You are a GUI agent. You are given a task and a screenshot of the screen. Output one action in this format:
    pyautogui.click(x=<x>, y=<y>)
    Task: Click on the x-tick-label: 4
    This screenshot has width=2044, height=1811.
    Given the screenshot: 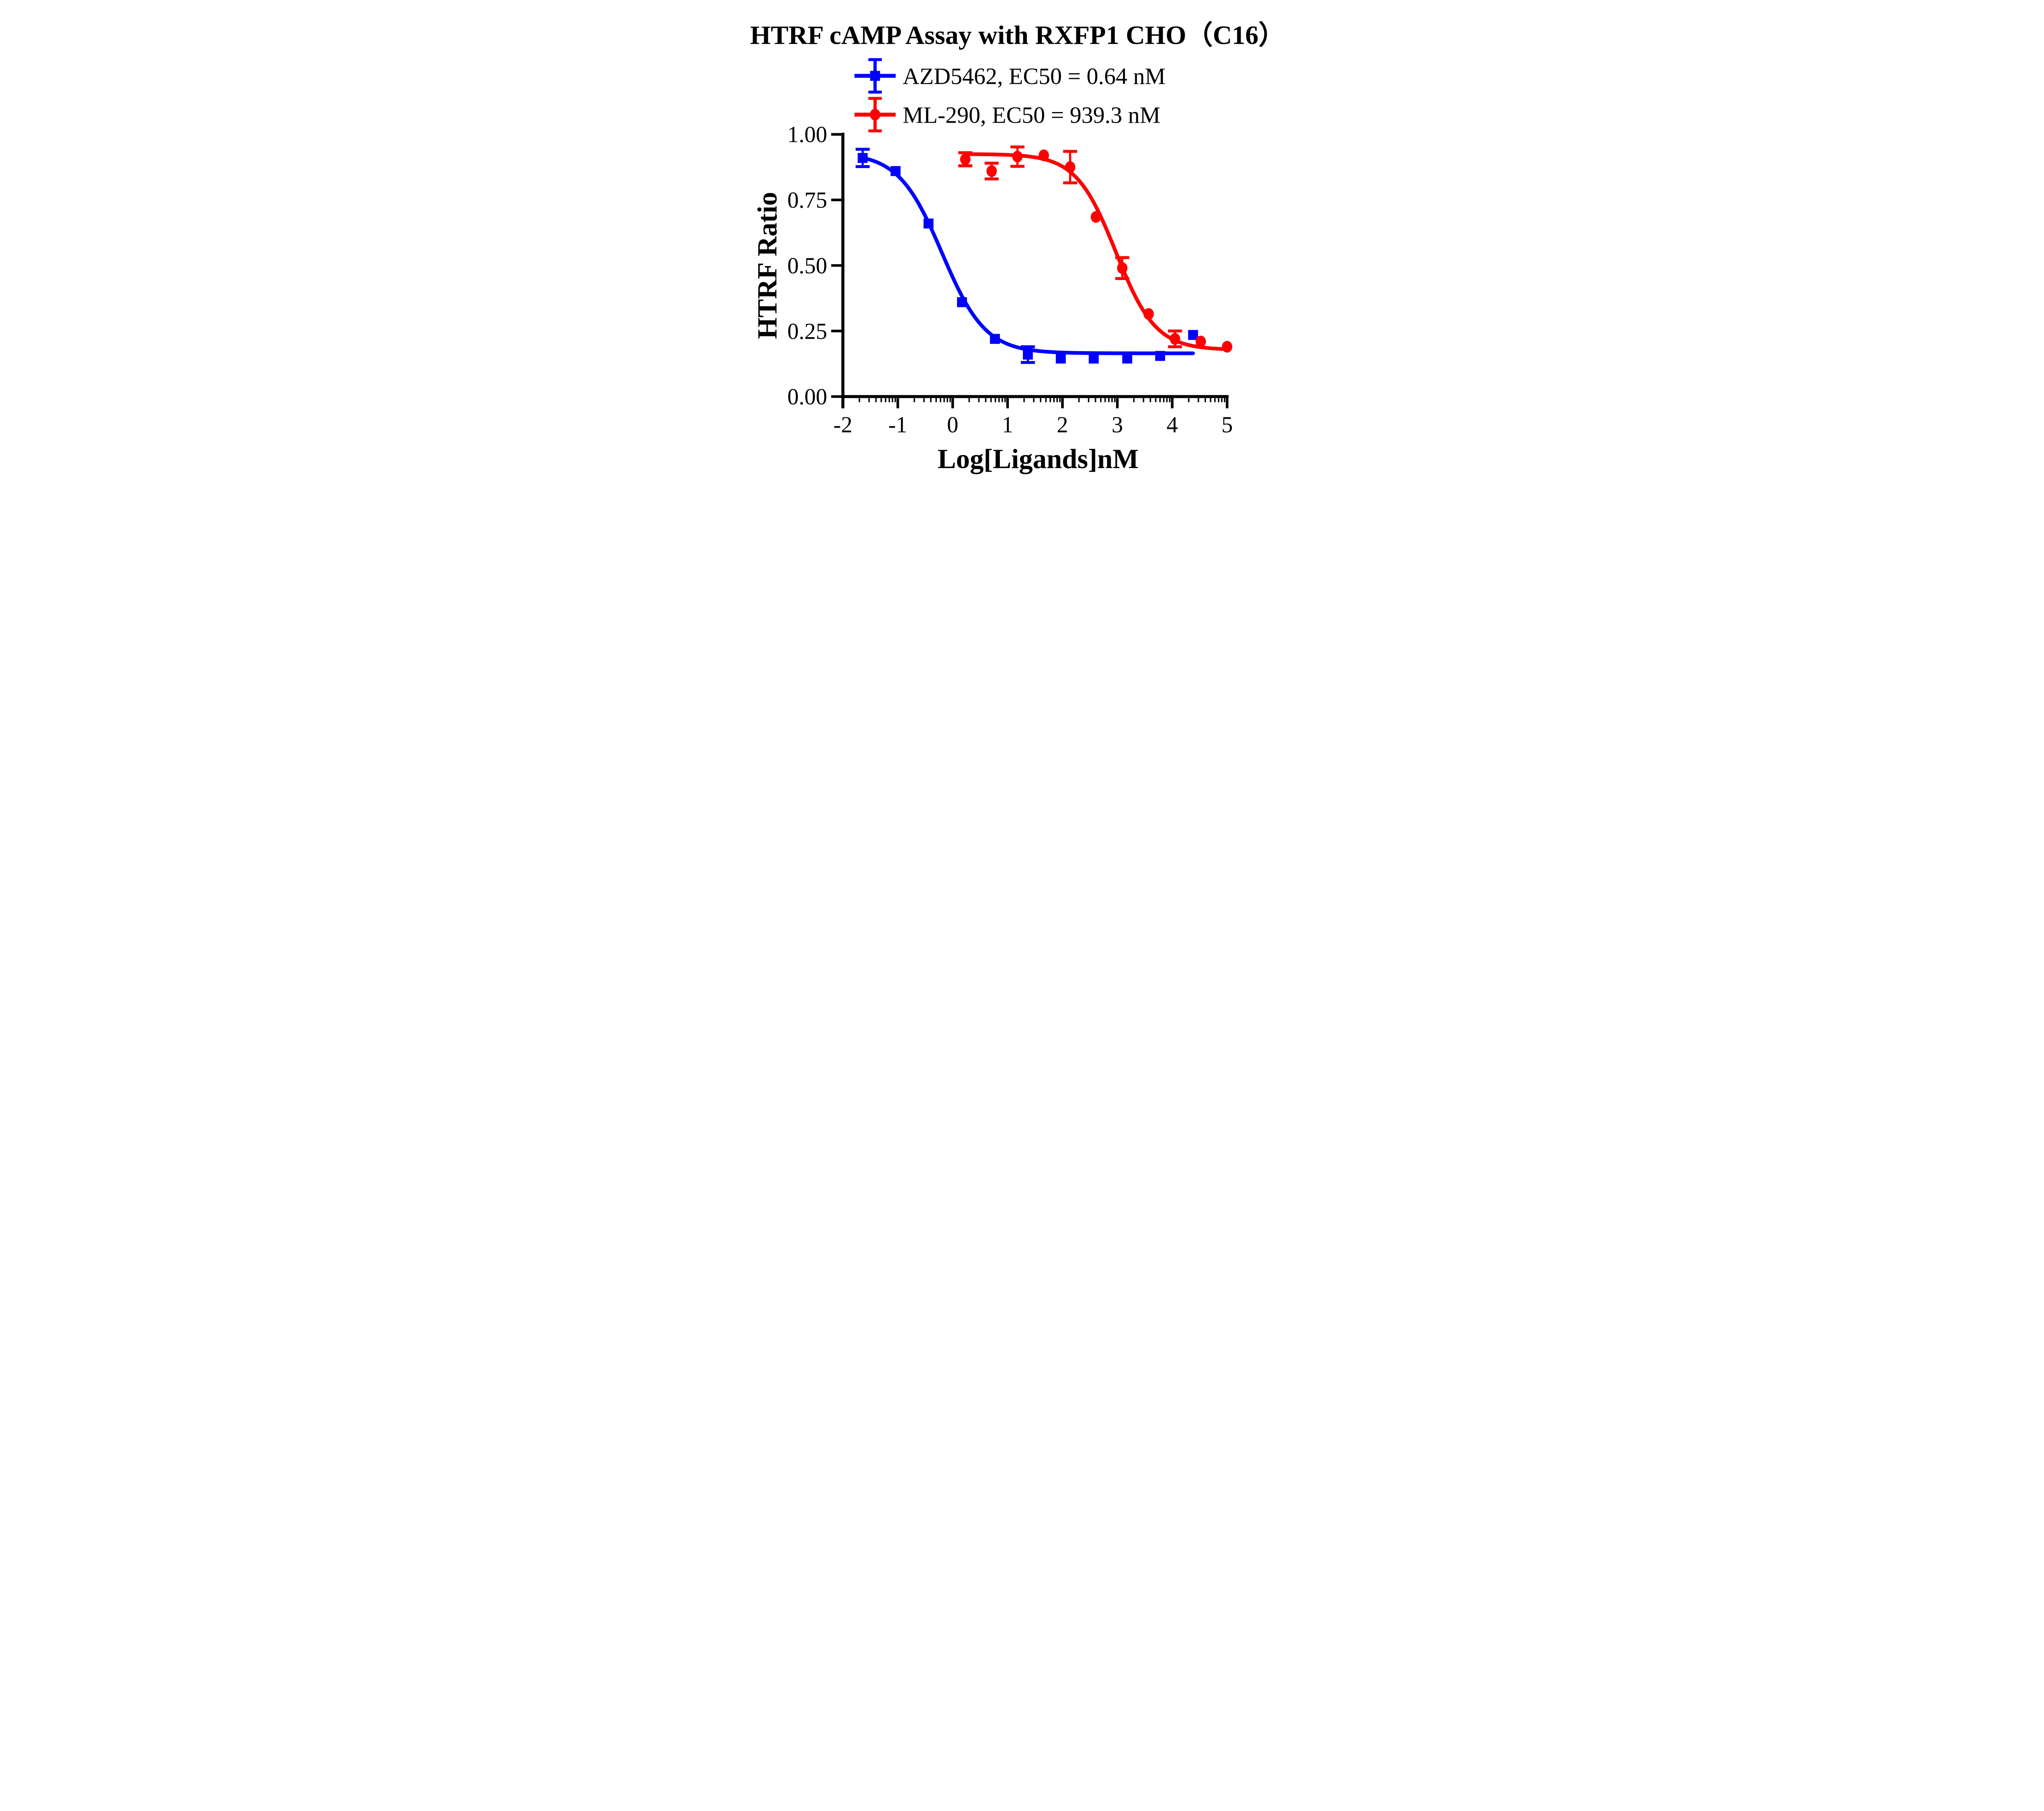 What is the action you would take?
    pyautogui.click(x=1172, y=425)
    